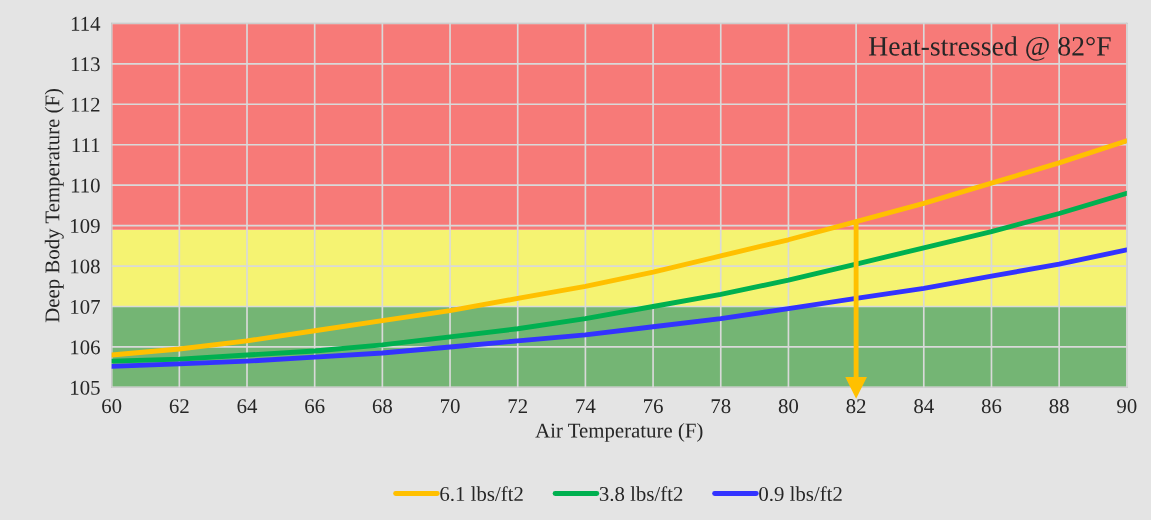  I want to click on y-tick-label: 113, so click(85, 64).